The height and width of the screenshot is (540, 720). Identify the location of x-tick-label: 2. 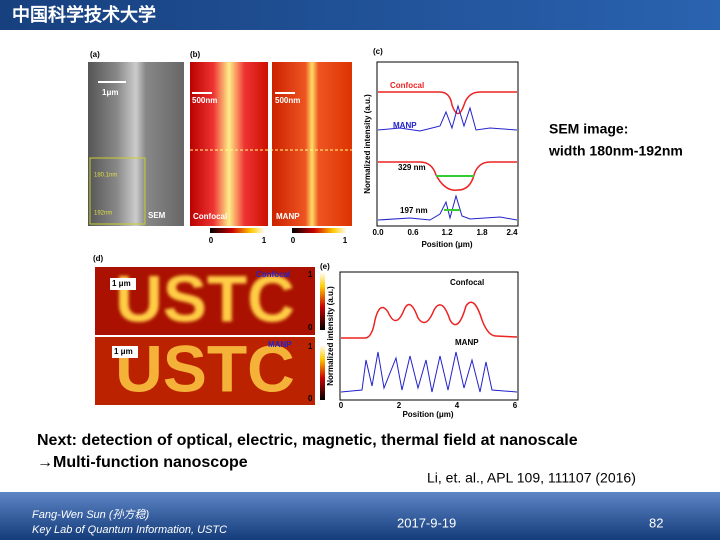
(399, 405).